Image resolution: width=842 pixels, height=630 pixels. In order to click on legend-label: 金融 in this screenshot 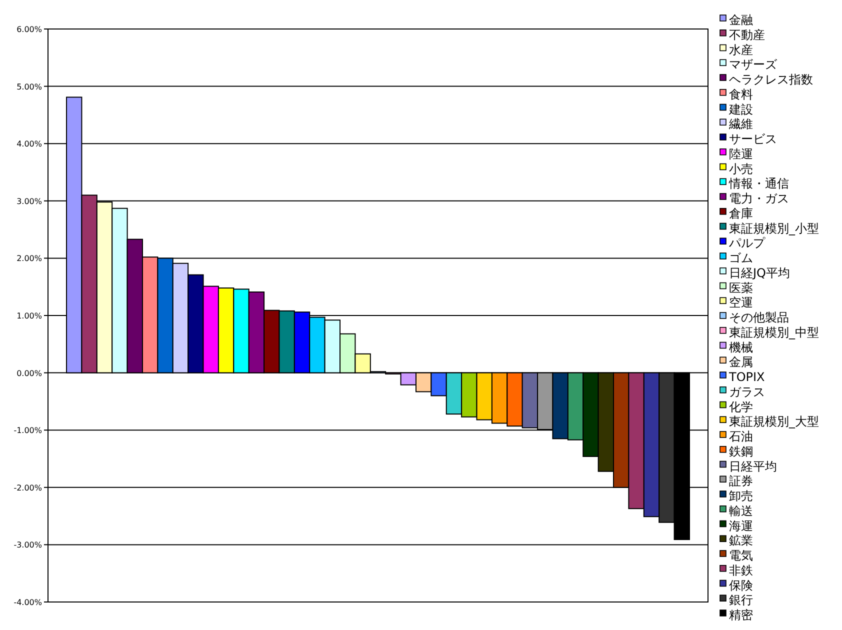, I will do `click(741, 20)`.